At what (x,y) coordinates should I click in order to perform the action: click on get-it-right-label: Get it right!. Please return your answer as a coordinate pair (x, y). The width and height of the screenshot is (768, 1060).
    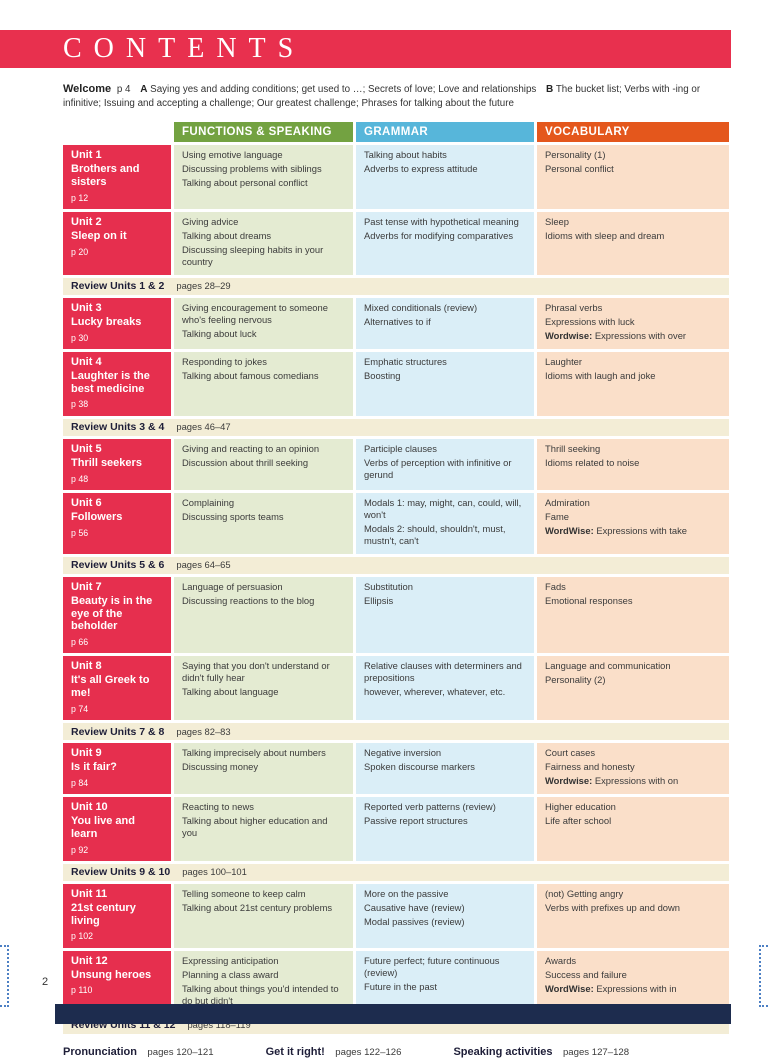
    Looking at the image, I should click on (295, 1051).